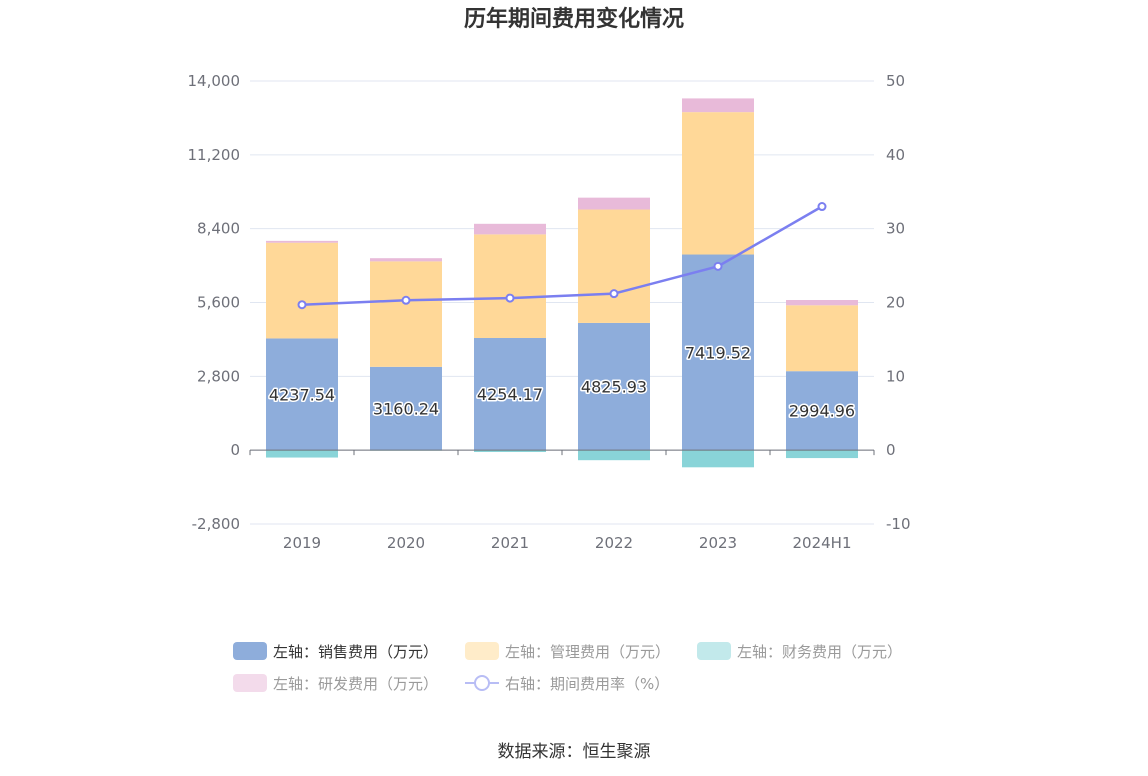 This screenshot has width=1148, height=776. I want to click on right-tick-label: 20, so click(895, 303).